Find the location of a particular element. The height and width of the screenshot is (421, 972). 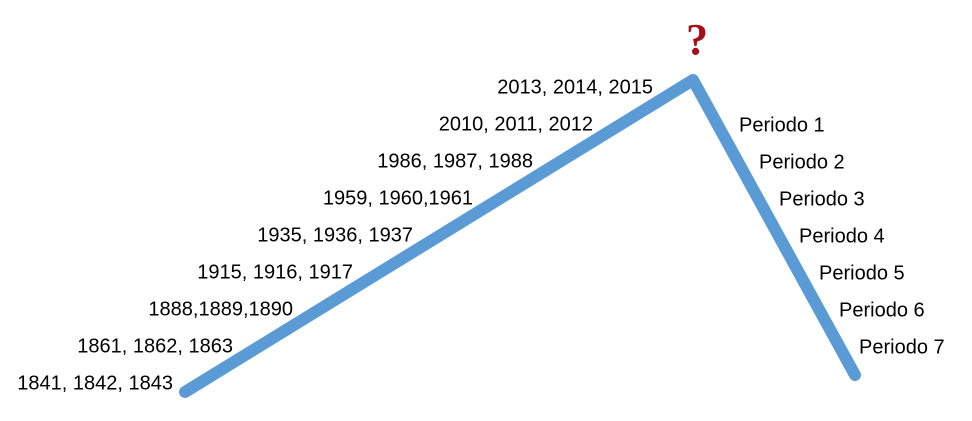

year-label: 1986, 1987, 1988 is located at coordinates (455, 161).